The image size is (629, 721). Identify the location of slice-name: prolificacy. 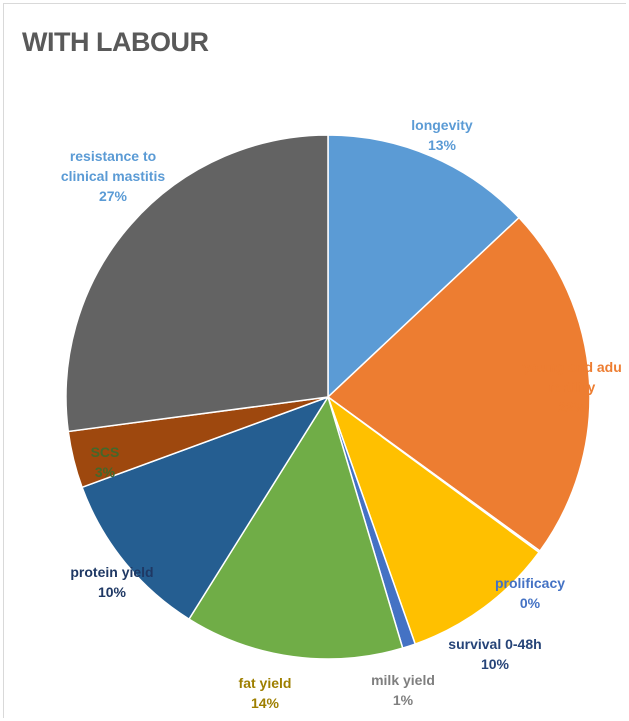
(530, 583).